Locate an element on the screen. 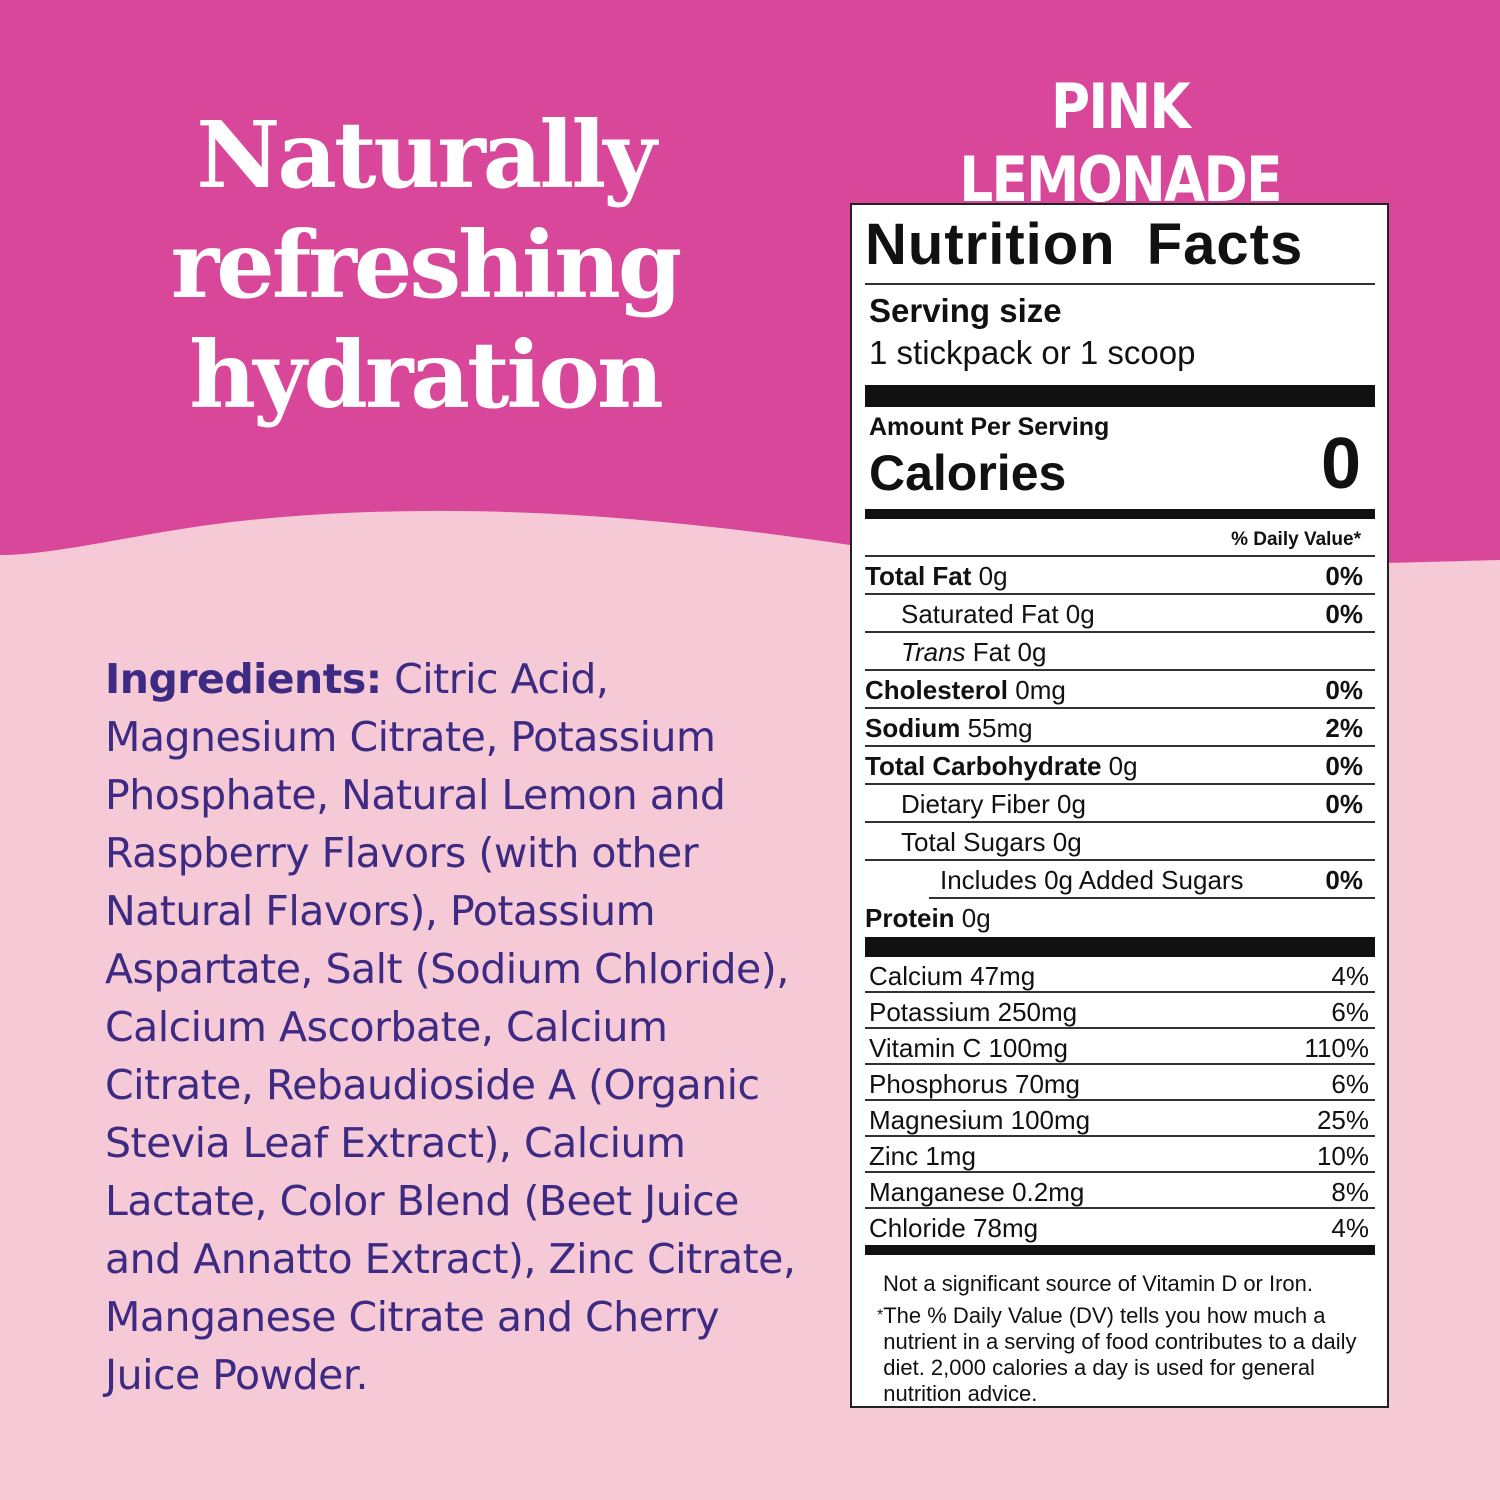  vitamin-name: Potassium 250mg is located at coordinates (973, 1012).